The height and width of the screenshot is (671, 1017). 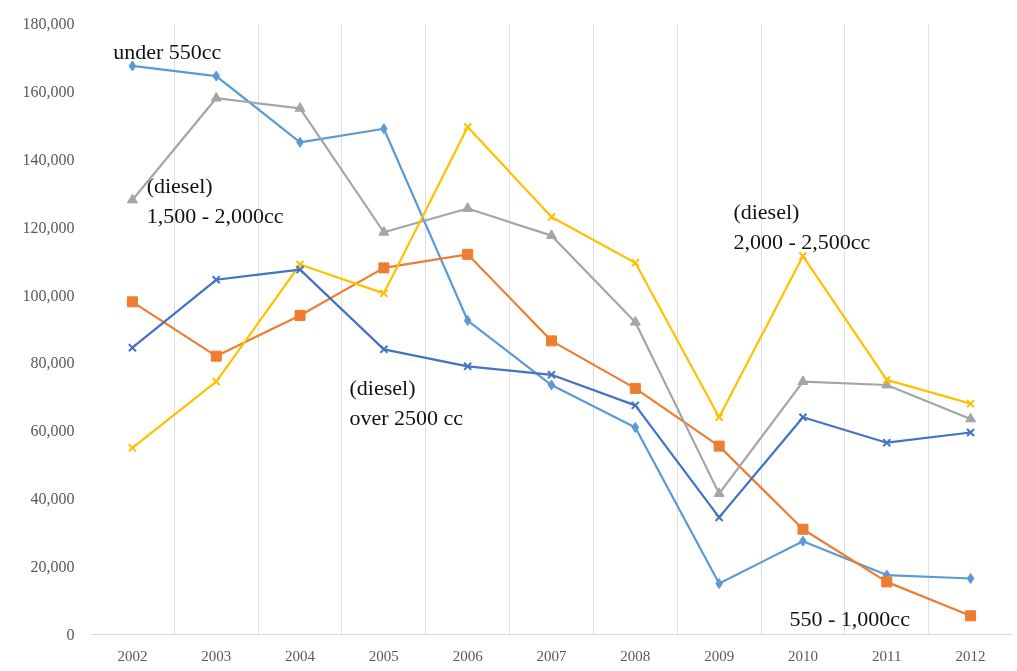 I want to click on y-tick-label: 140,000, so click(x=48, y=159).